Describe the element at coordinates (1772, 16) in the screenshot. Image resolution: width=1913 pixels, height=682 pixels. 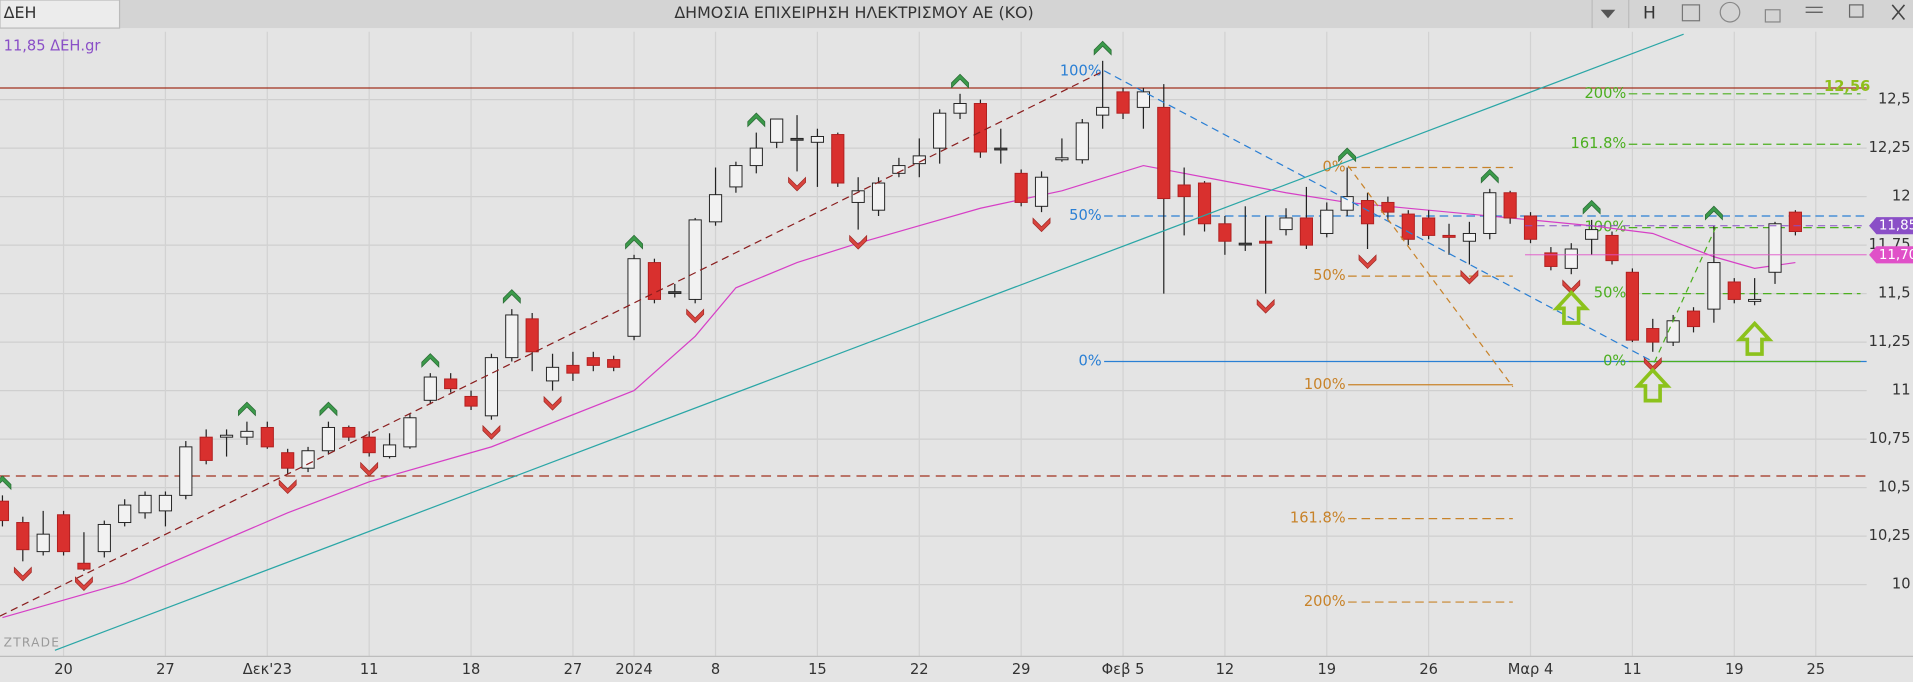
I see `lock-icon` at that location.